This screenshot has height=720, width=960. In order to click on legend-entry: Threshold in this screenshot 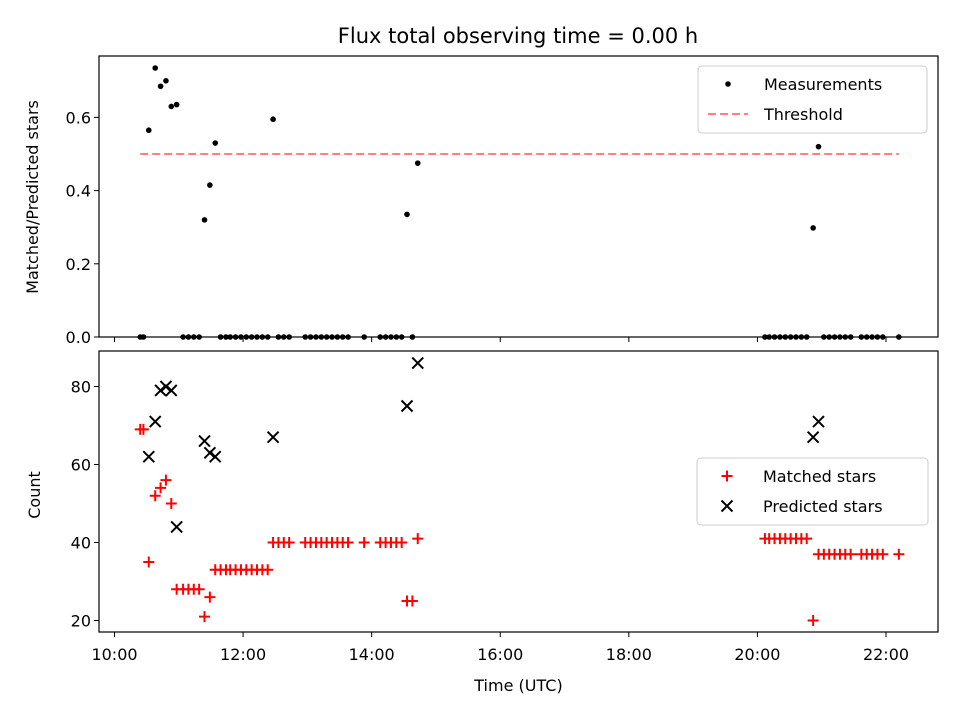, I will do `click(775, 114)`.